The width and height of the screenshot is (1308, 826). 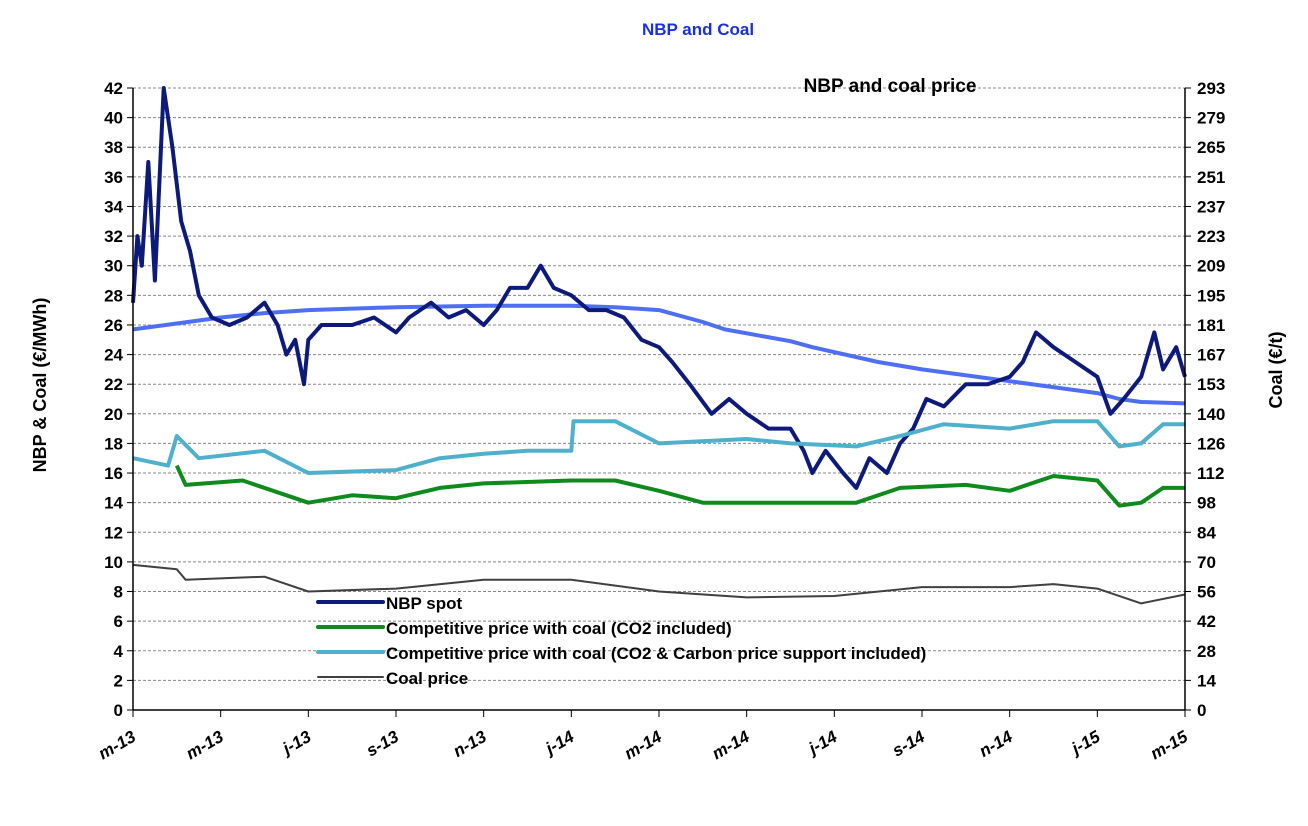 I want to click on y2-tick-label: 237, so click(x=1211, y=206).